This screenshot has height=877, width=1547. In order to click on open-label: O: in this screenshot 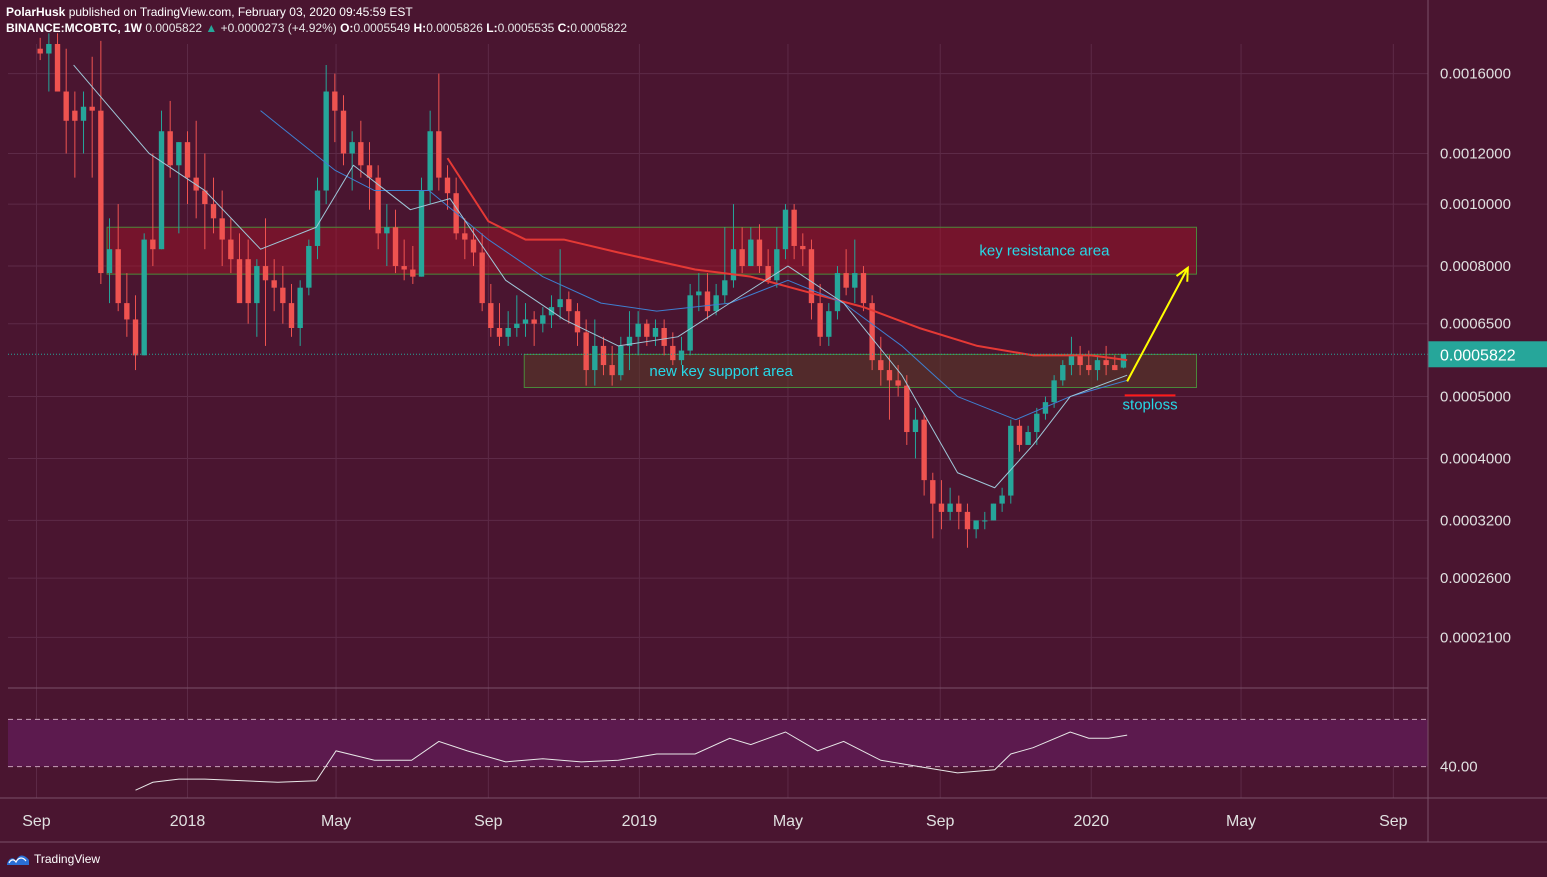, I will do `click(347, 28)`.